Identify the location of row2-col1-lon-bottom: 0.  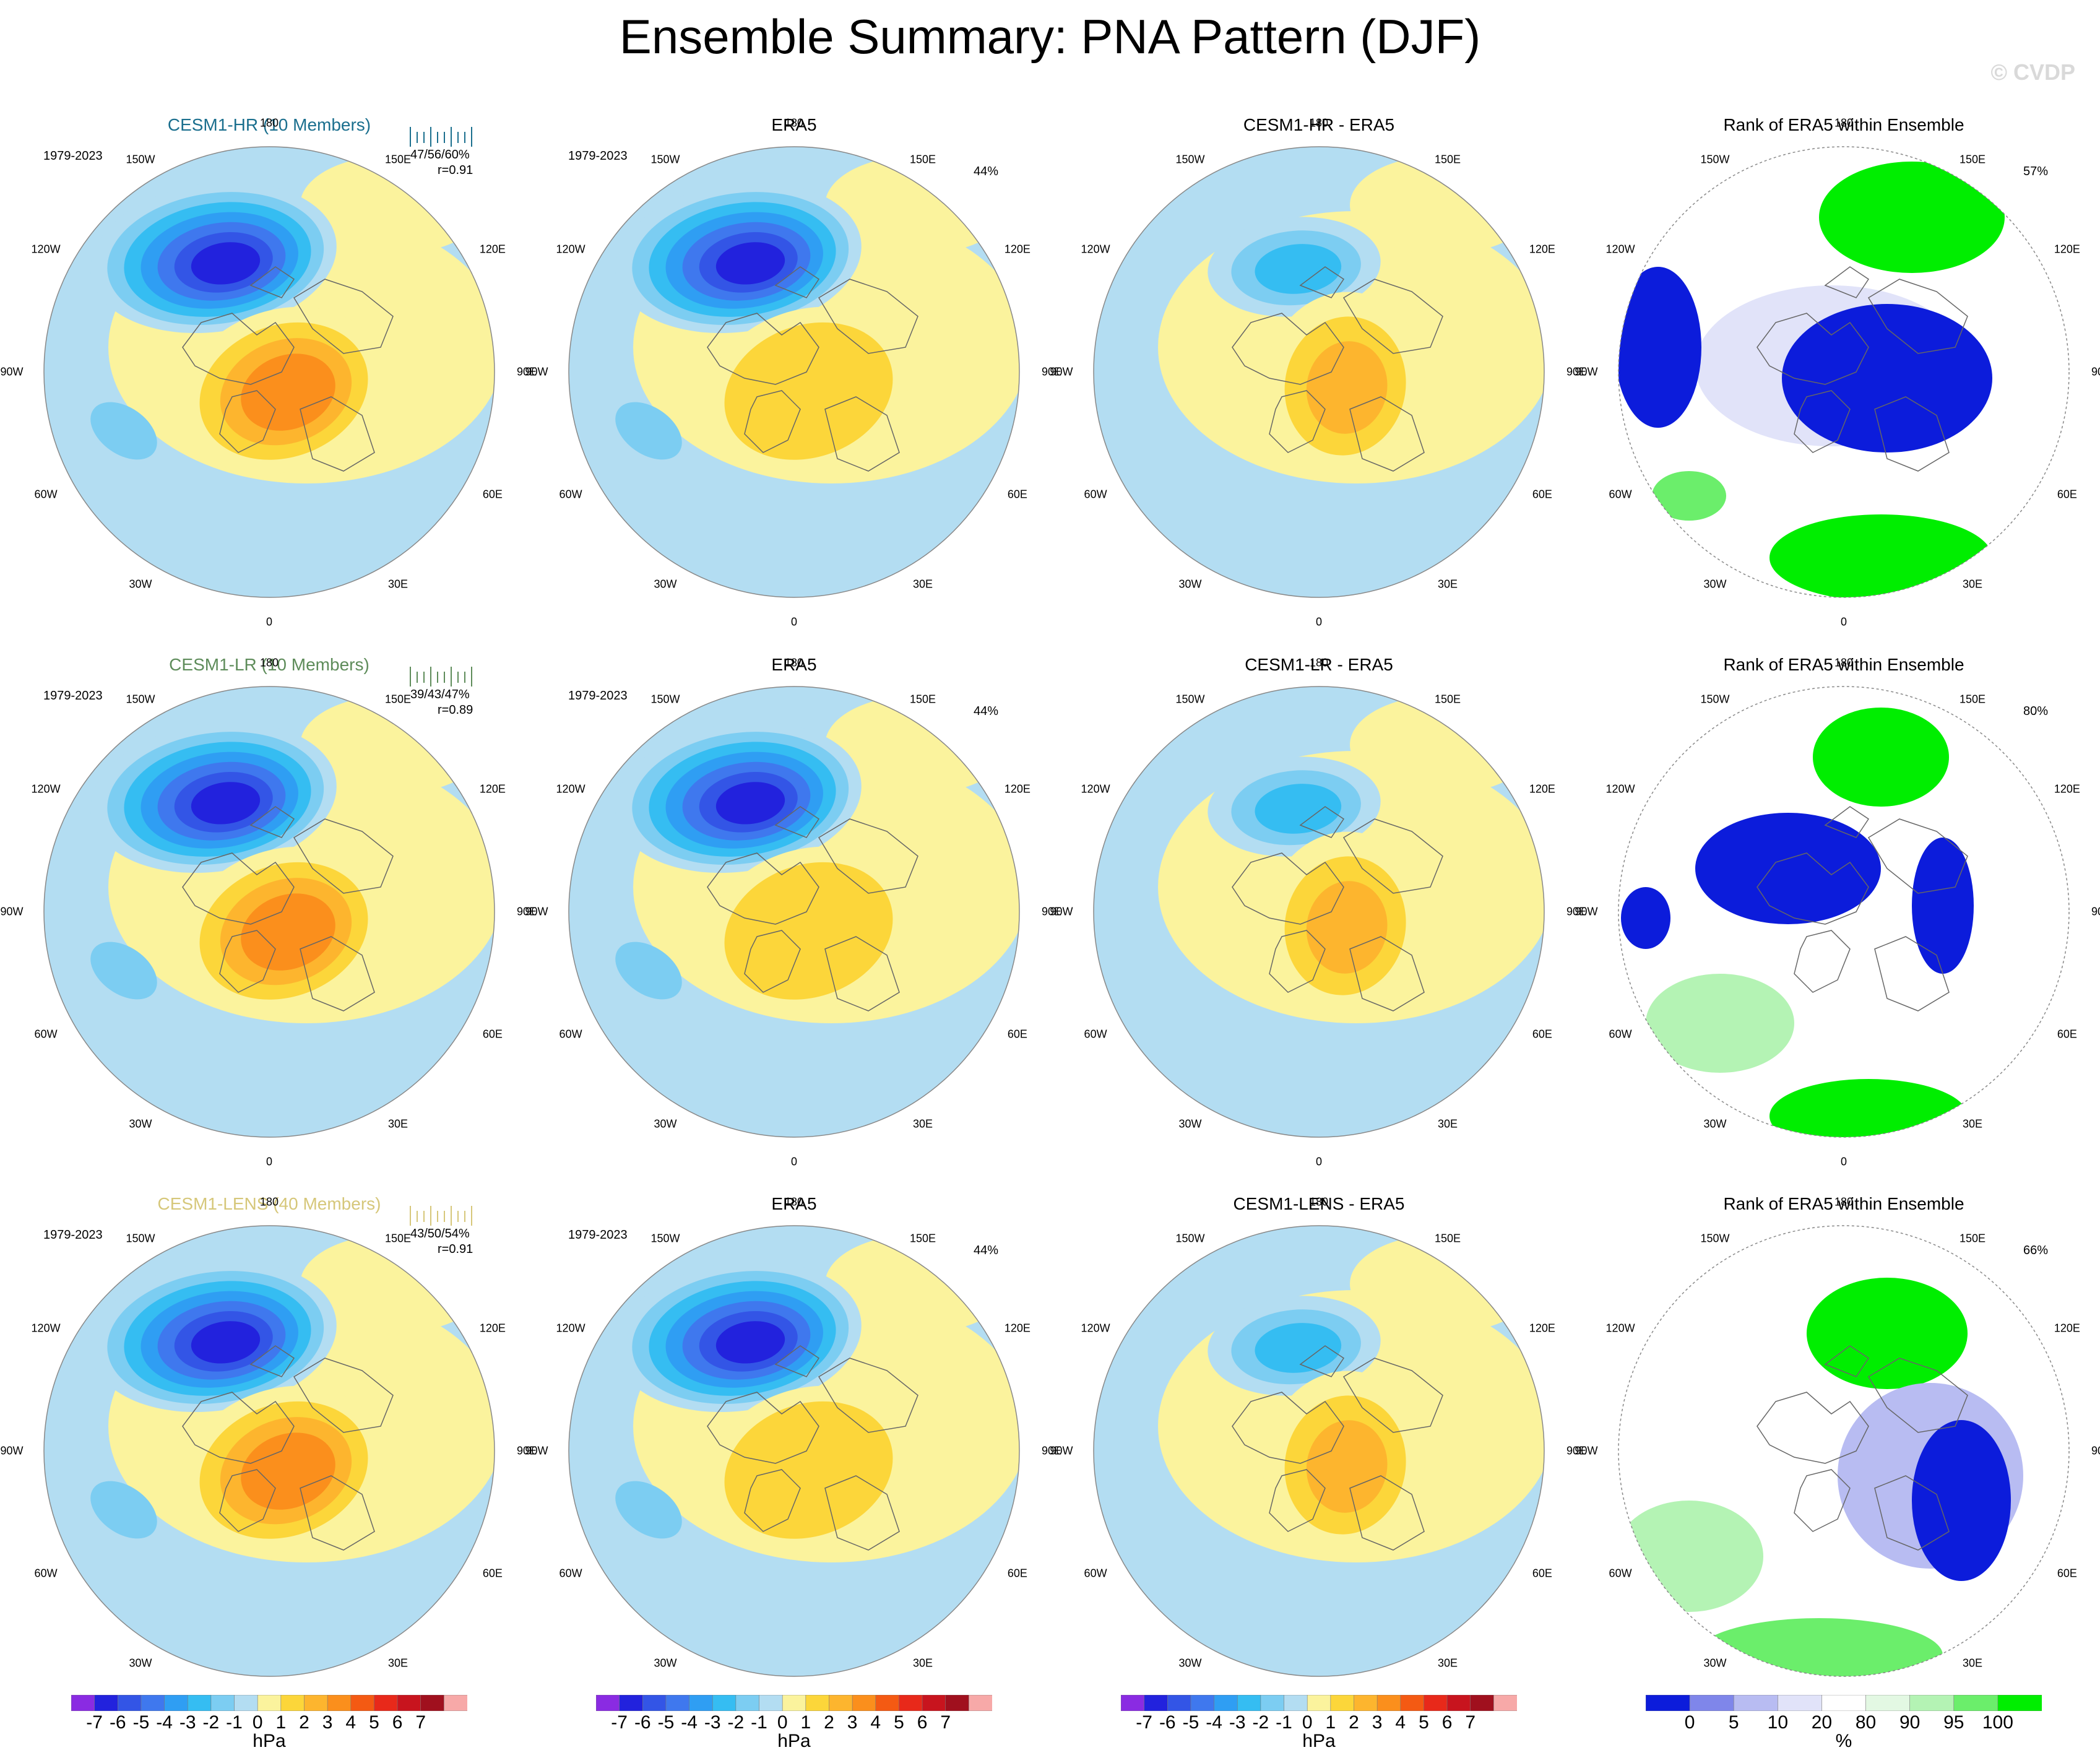
(269, 1161).